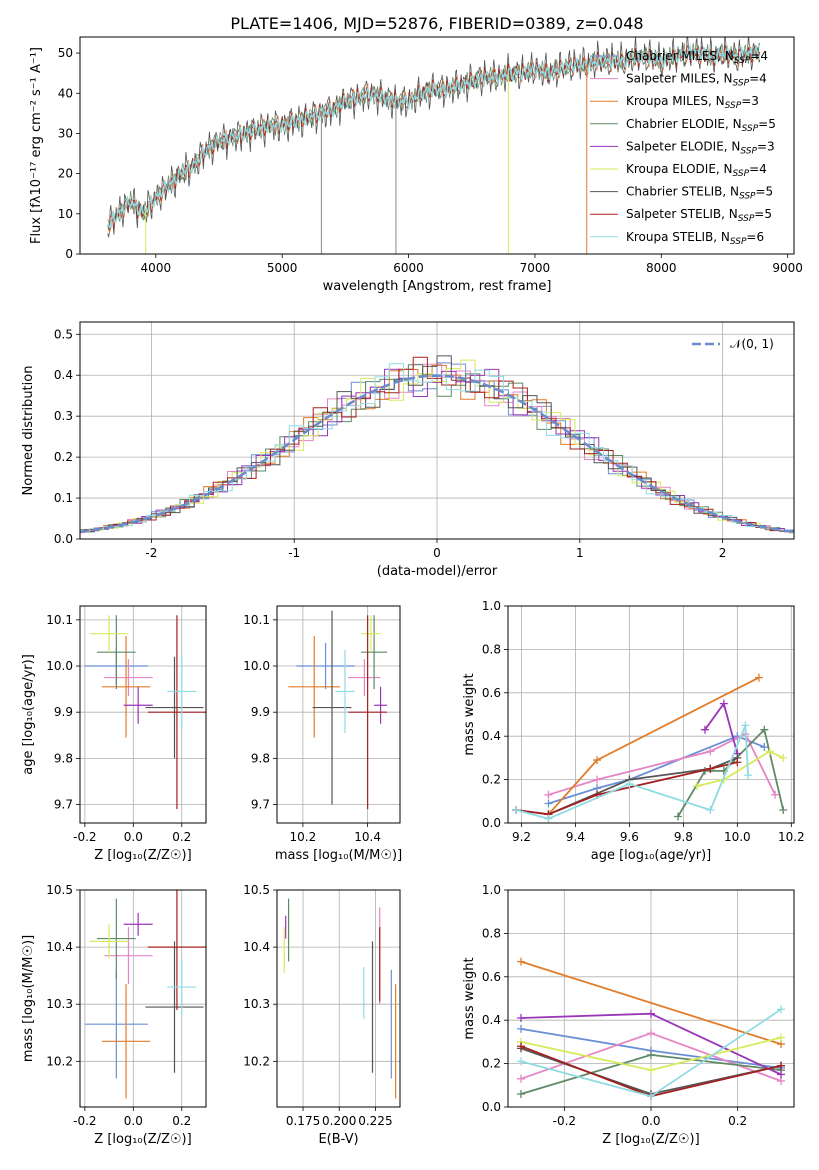 The height and width of the screenshot is (1170, 819). What do you see at coordinates (59, 620) in the screenshot?
I see `y-tick-label: 10.1` at bounding box center [59, 620].